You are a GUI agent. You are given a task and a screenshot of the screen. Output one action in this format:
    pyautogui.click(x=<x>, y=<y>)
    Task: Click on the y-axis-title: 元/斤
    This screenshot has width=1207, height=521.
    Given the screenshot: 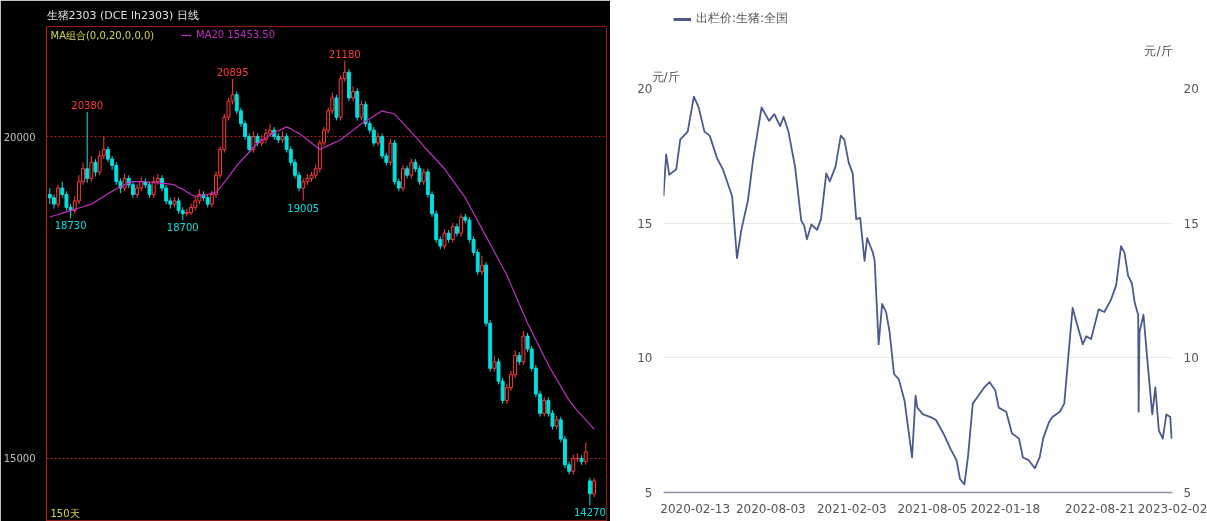 What is the action you would take?
    pyautogui.click(x=665, y=76)
    